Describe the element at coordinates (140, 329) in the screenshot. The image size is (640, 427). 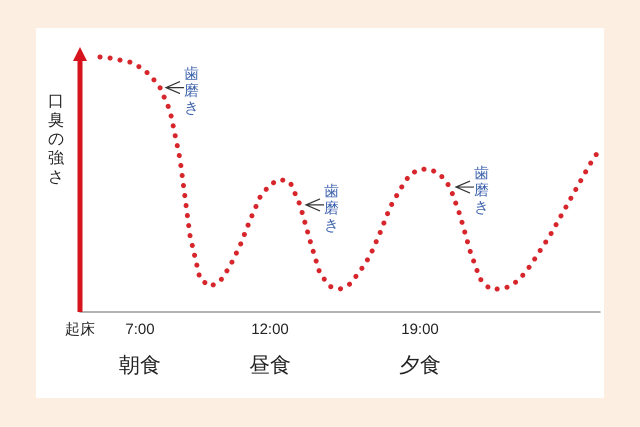
I see `x-tick-label: 7:00` at that location.